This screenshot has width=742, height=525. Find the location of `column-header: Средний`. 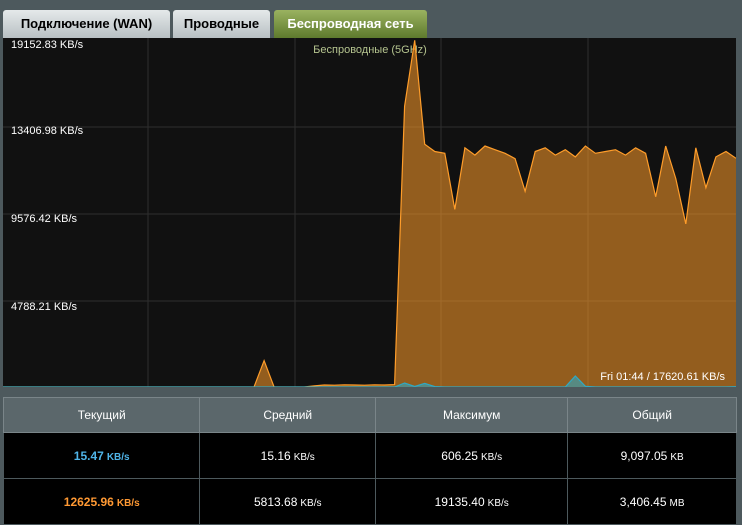

column-header: Средний is located at coordinates (288, 415).